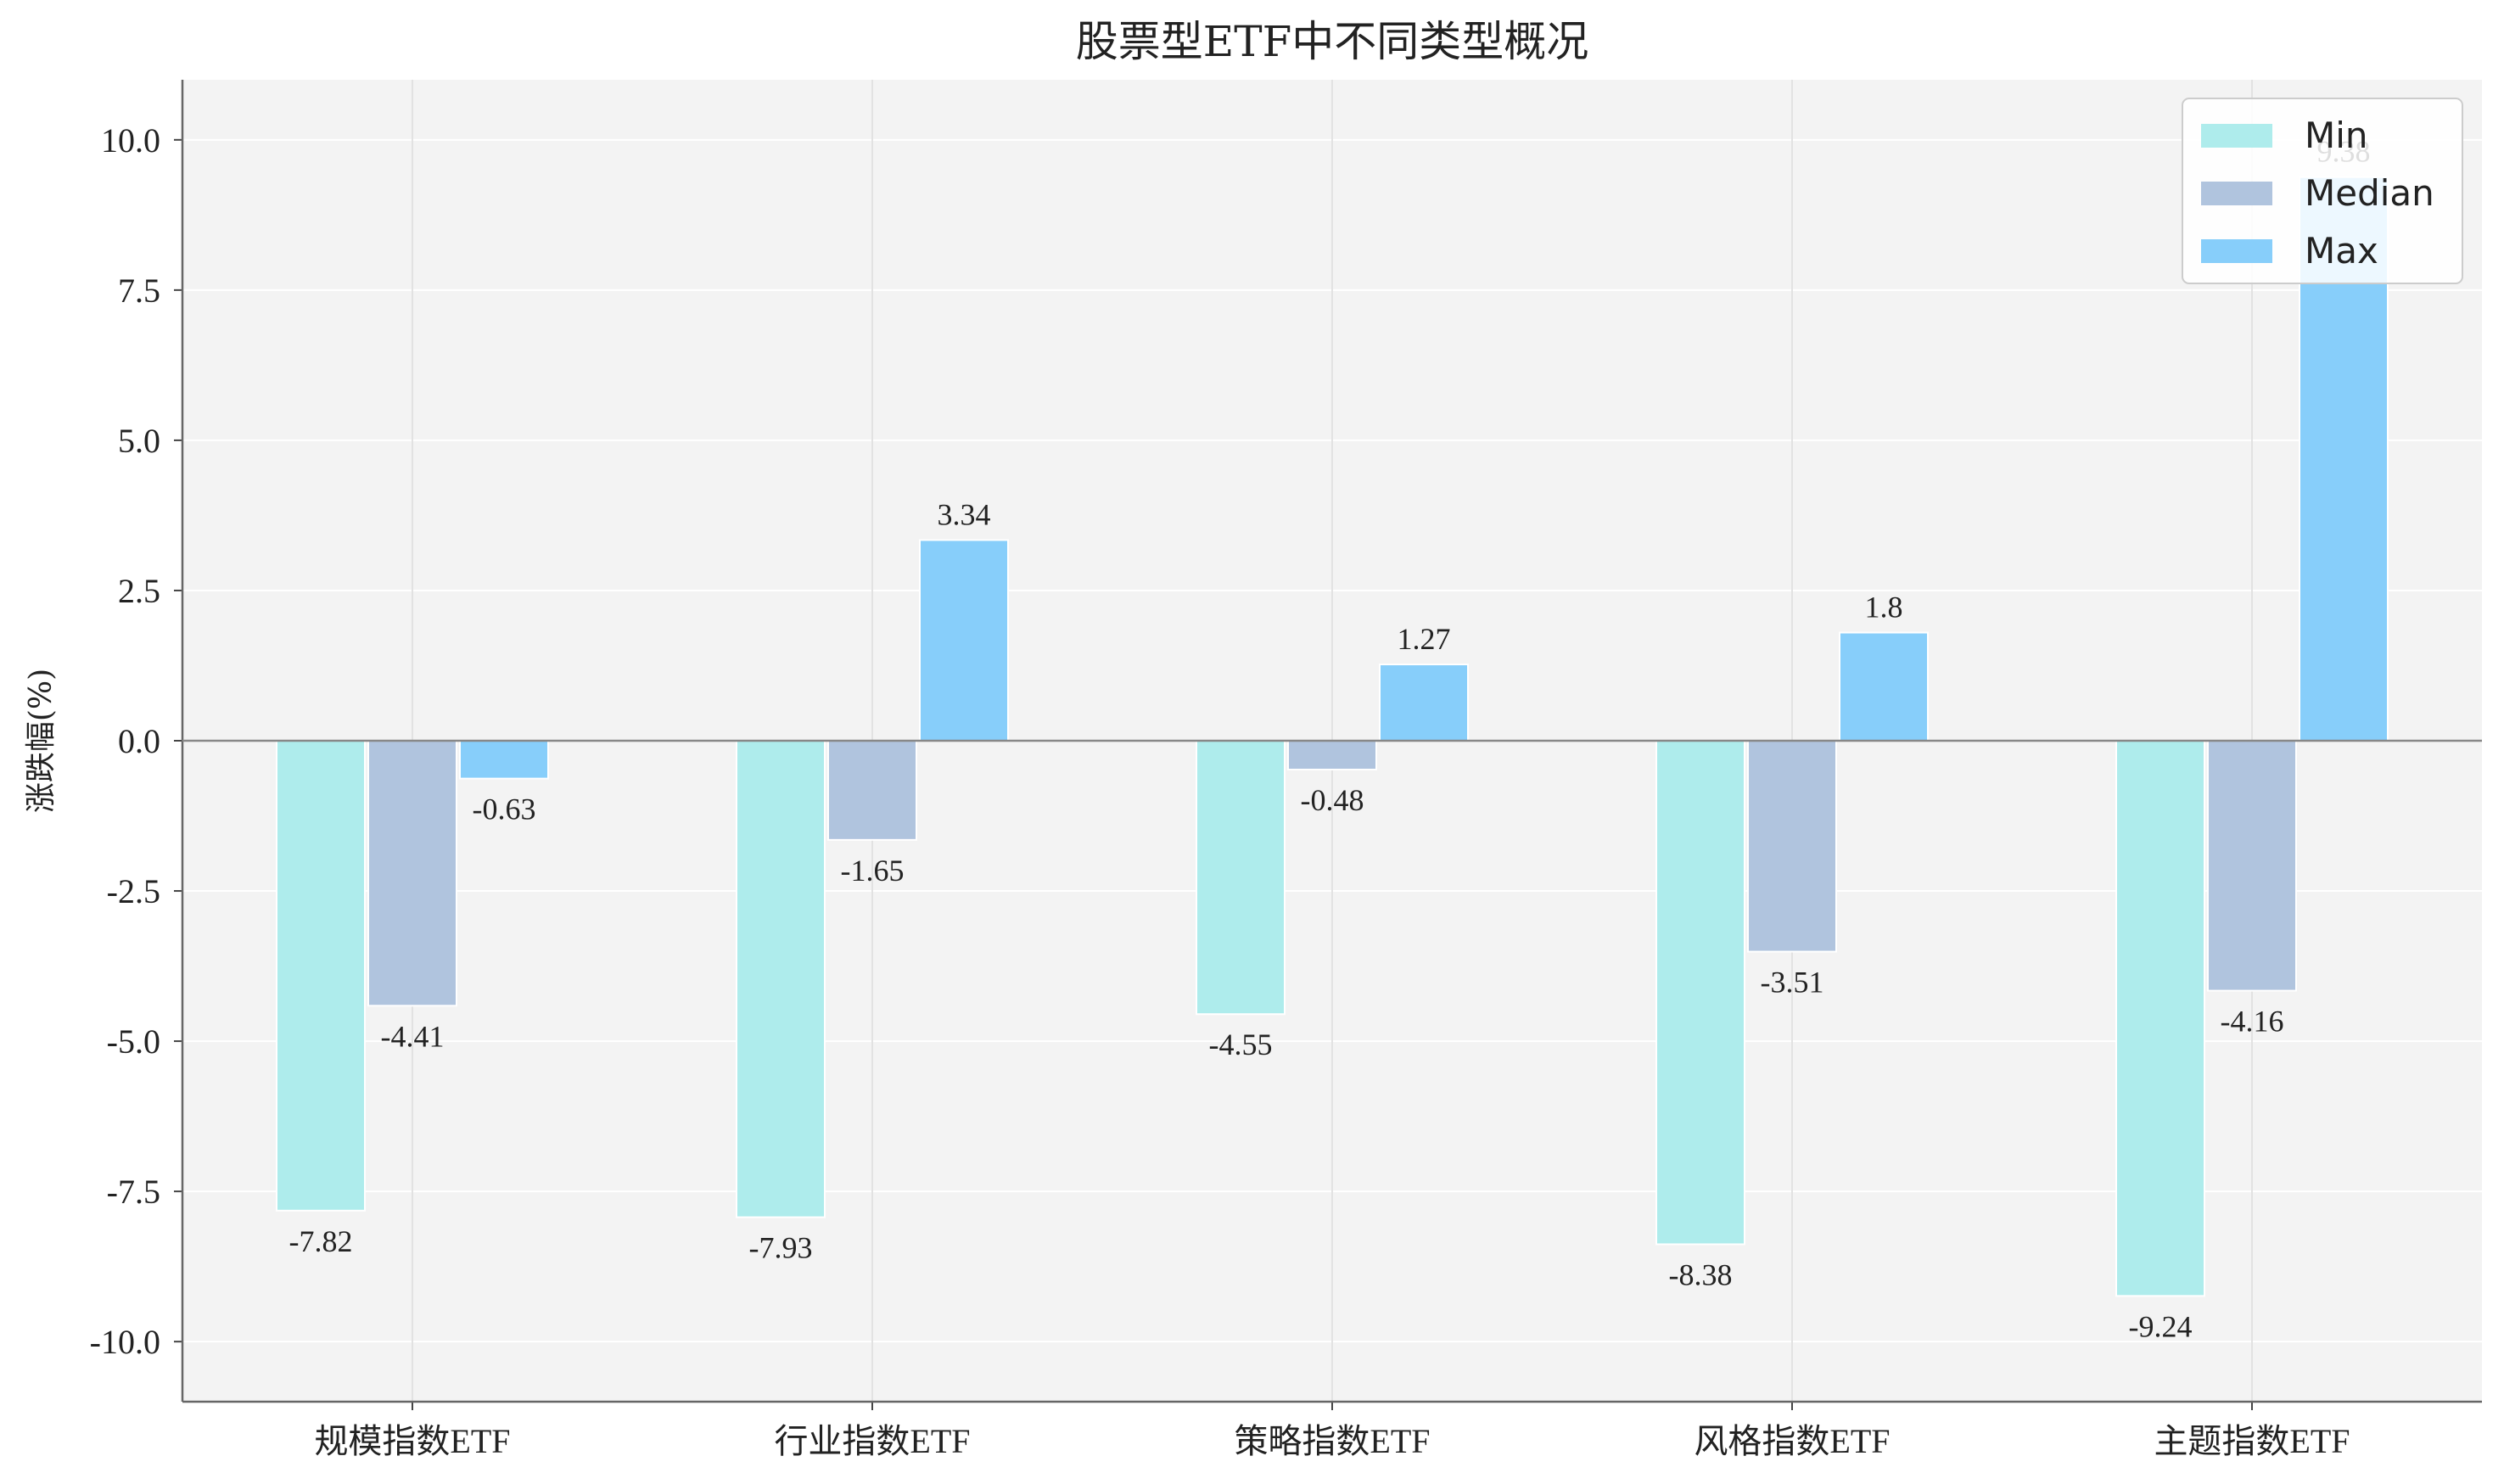  I want to click on chart-title: 股票型ETF中不同类型概况, so click(1332, 41).